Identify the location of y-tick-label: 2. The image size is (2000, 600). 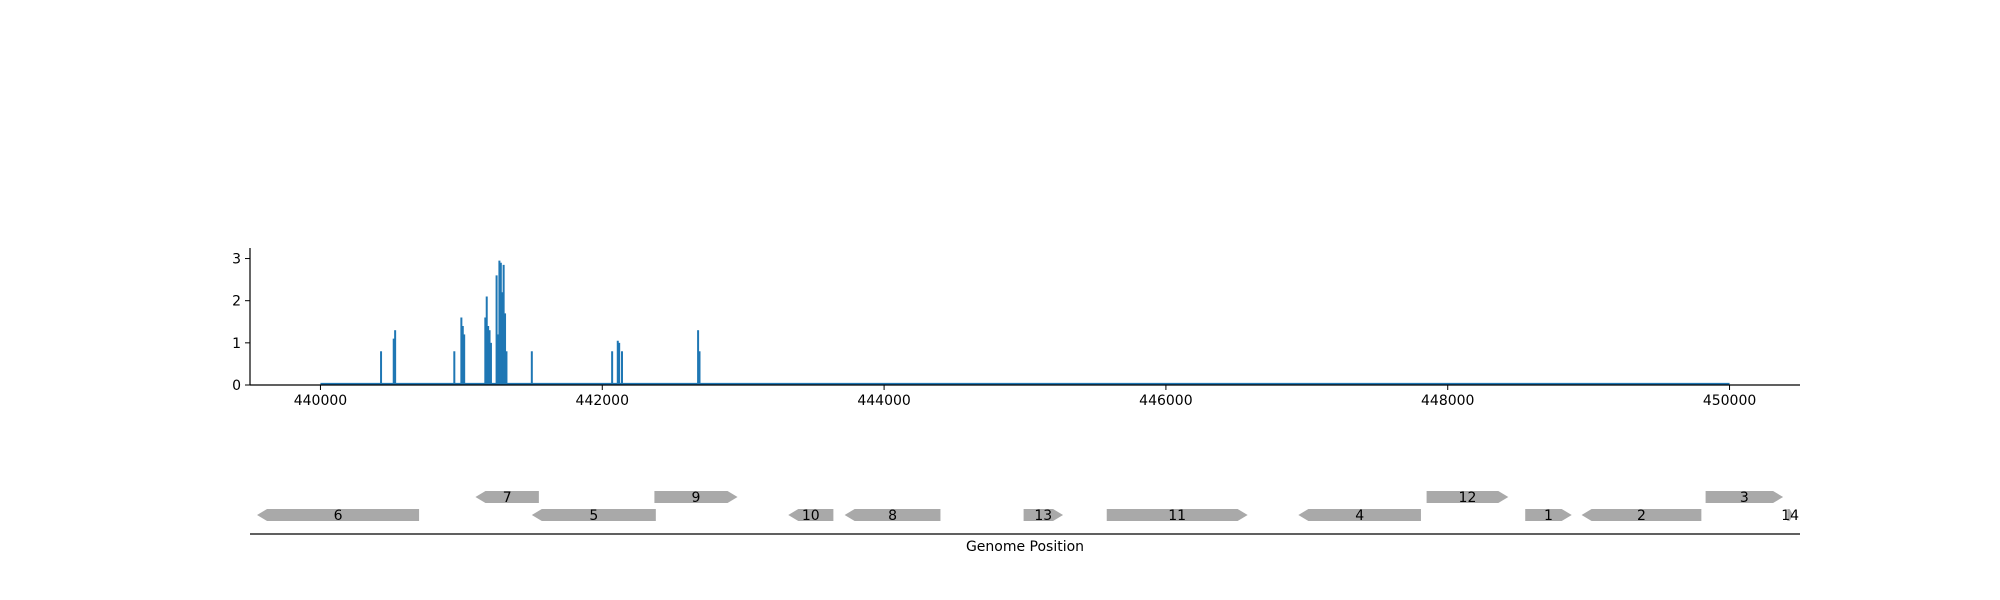
(236, 302).